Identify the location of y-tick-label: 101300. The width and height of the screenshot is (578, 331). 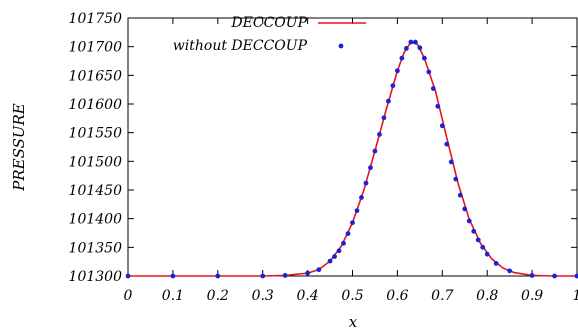
(96, 277).